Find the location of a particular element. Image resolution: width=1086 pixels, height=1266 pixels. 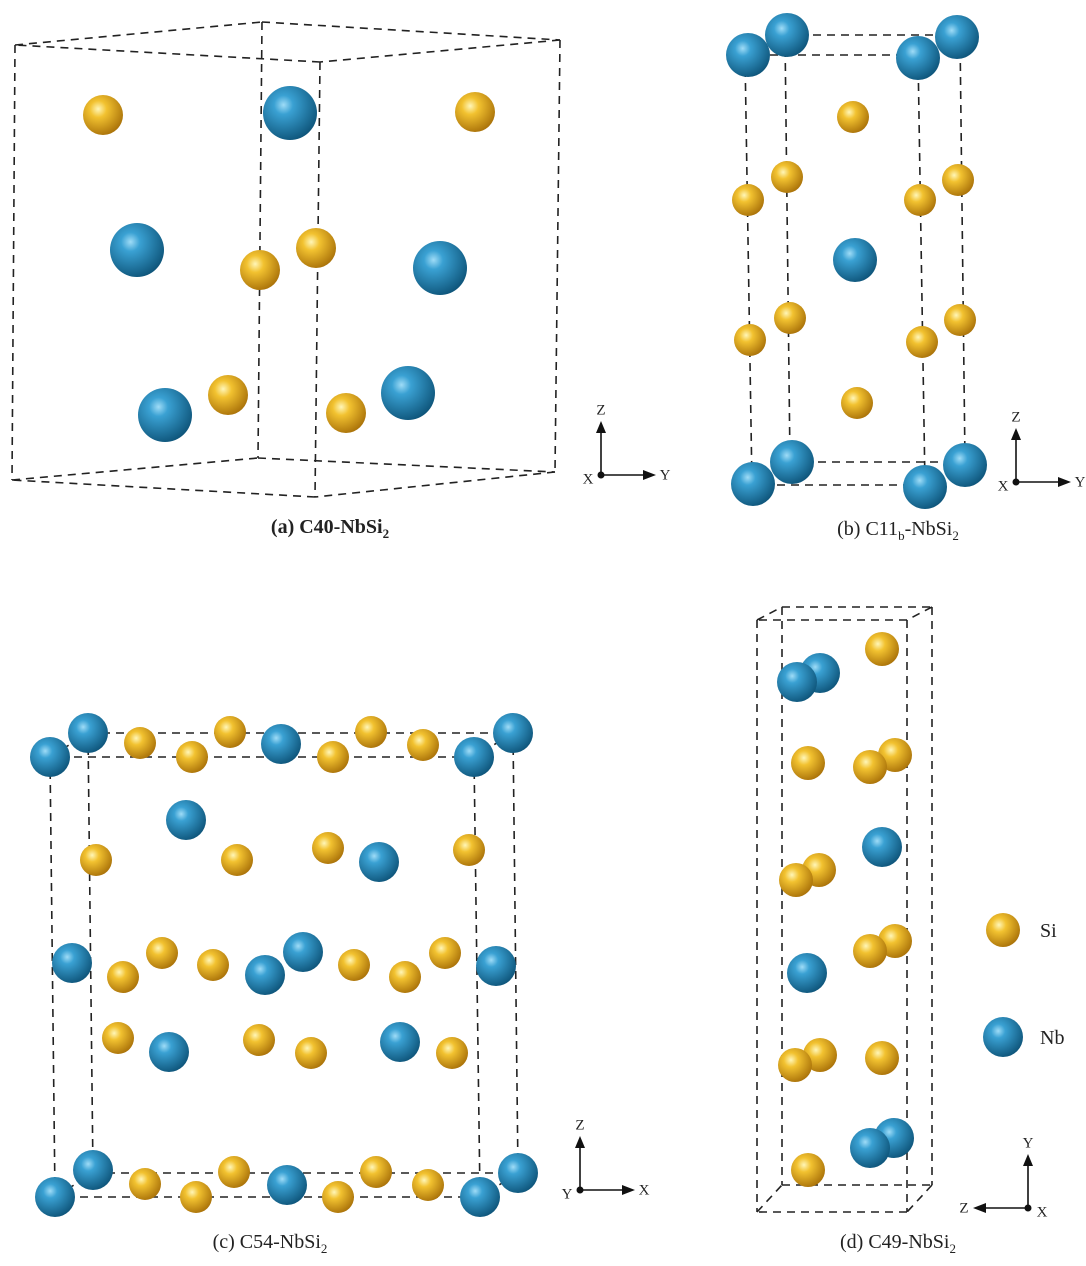

legend-label: Si is located at coordinates (1048, 931).